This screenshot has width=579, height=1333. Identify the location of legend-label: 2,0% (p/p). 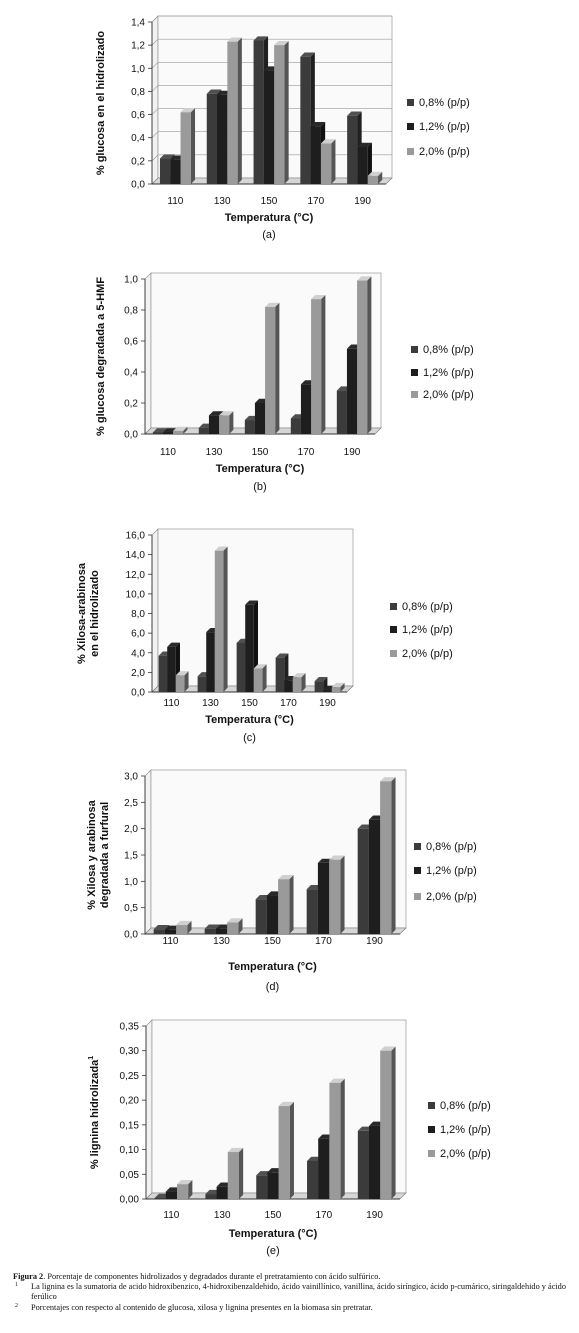
(451, 897).